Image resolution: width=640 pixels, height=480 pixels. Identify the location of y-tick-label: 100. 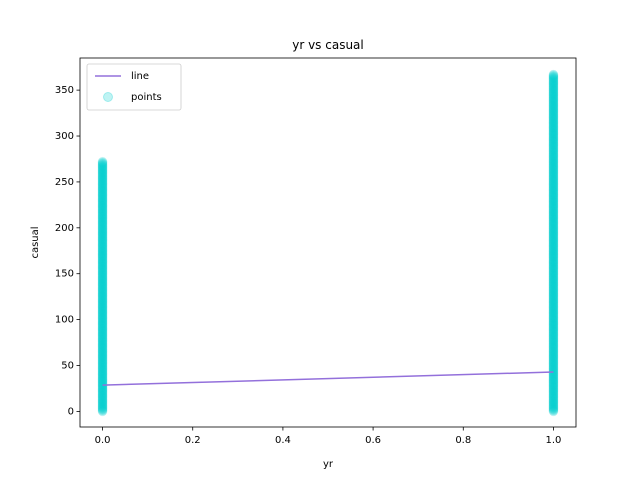
(64, 320).